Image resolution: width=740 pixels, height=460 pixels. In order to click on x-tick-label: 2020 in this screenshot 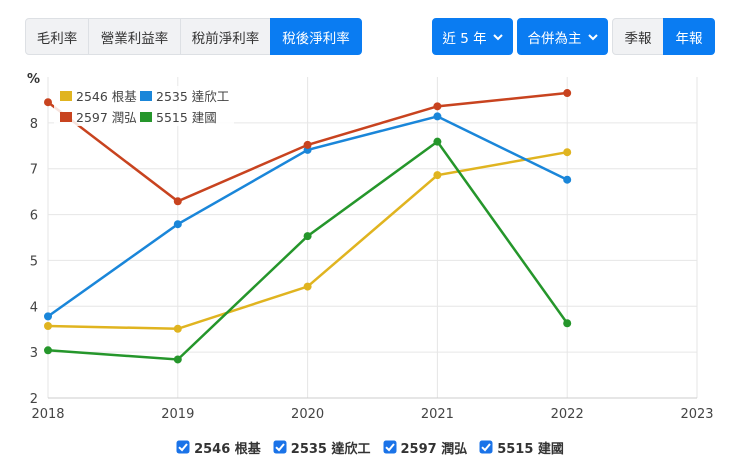, I will do `click(307, 414)`.